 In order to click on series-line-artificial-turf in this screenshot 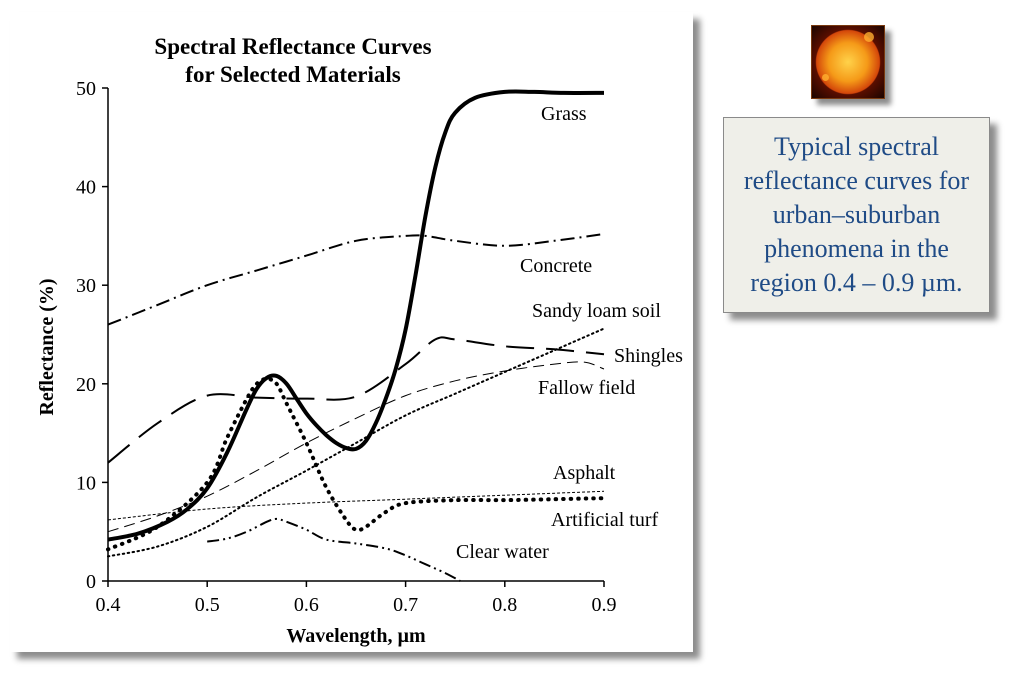, I will do `click(356, 464)`.